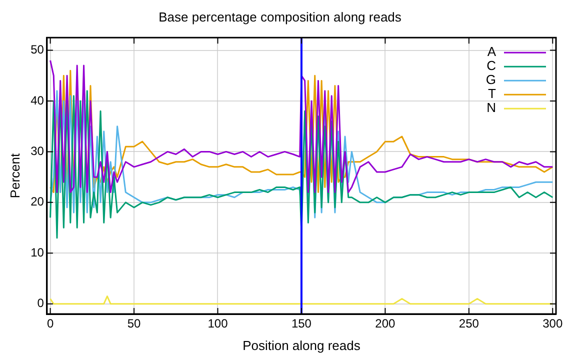 Image resolution: width=576 pixels, height=360 pixels. Describe the element at coordinates (552, 323) in the screenshot. I see `x-tick-label: 300` at that location.